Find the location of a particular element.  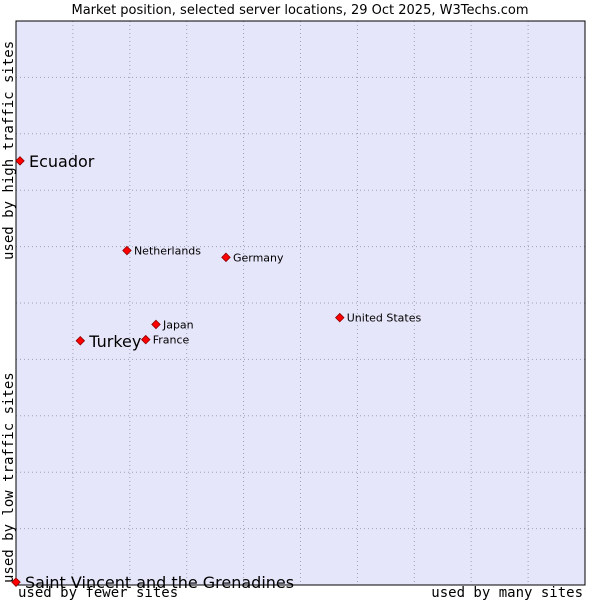

marker-netherlands is located at coordinates (127, 250).